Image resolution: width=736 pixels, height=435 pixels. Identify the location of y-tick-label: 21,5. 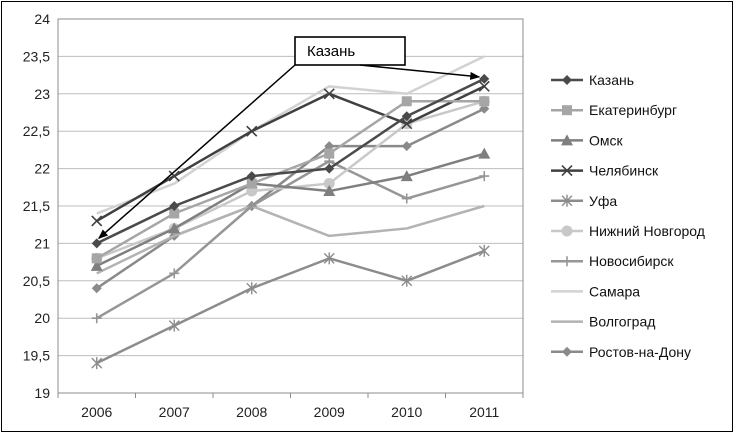
(36, 206).